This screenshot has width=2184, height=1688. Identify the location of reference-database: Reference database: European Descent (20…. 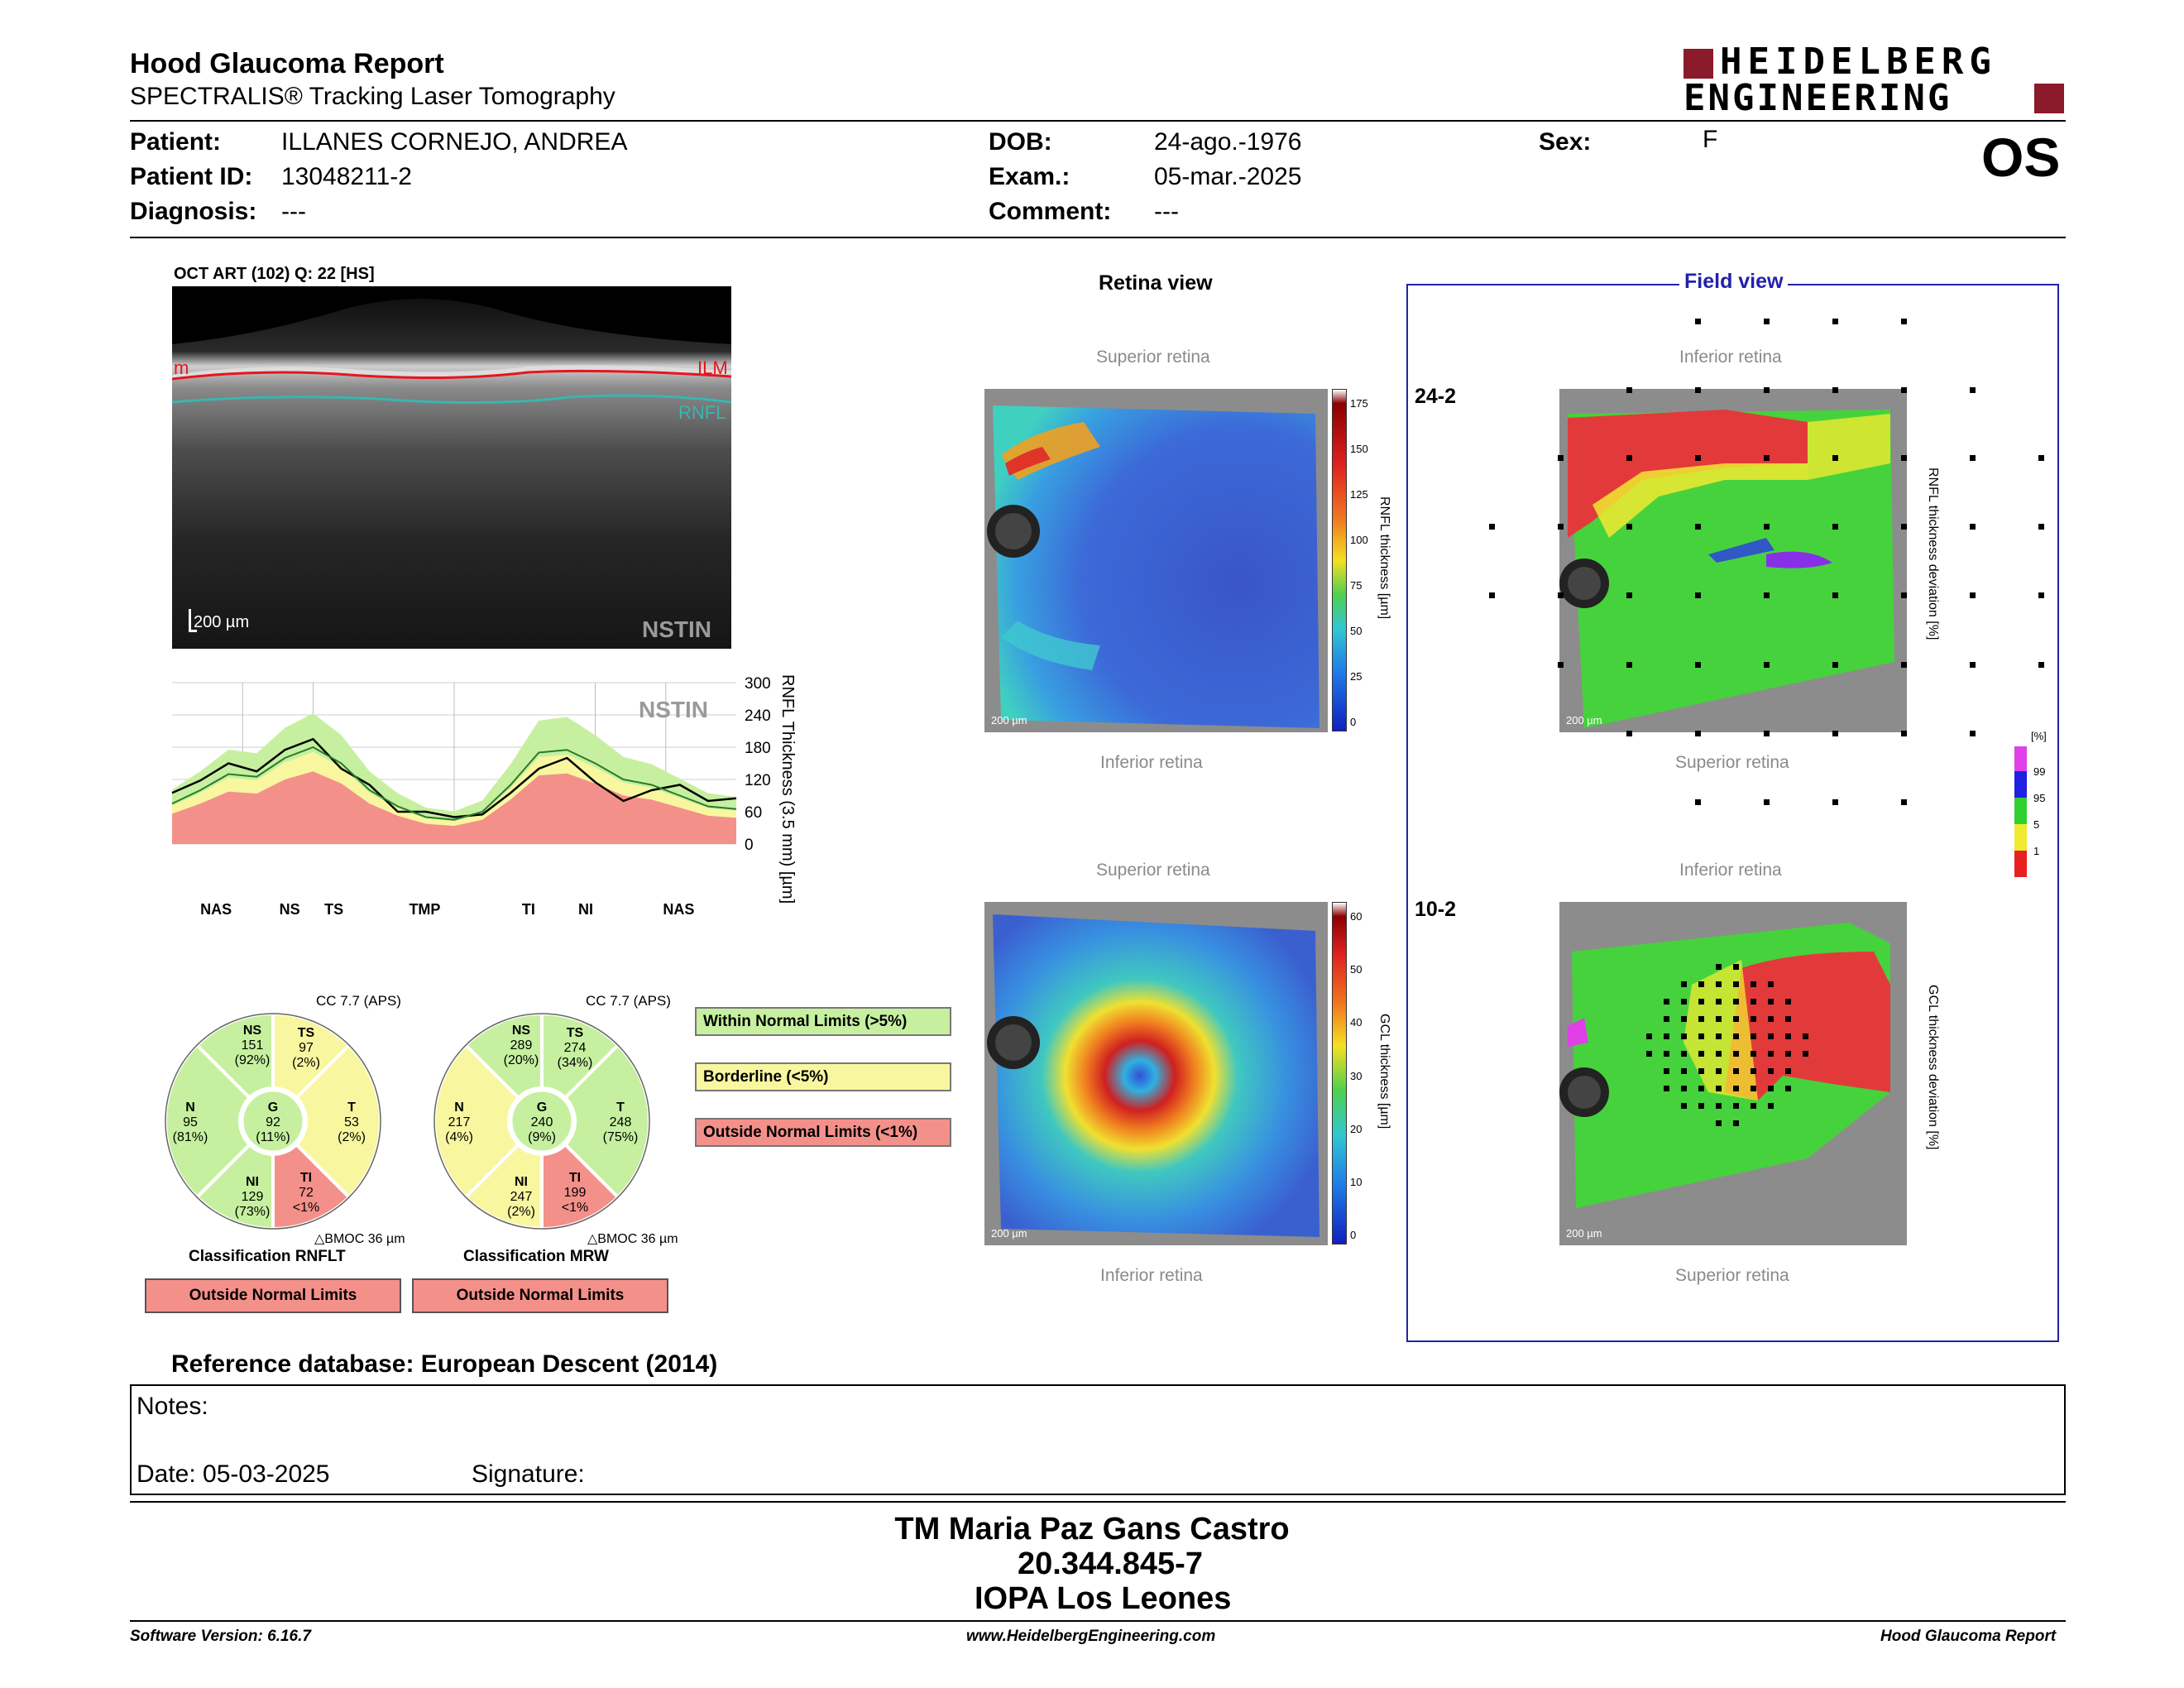
(444, 1364).